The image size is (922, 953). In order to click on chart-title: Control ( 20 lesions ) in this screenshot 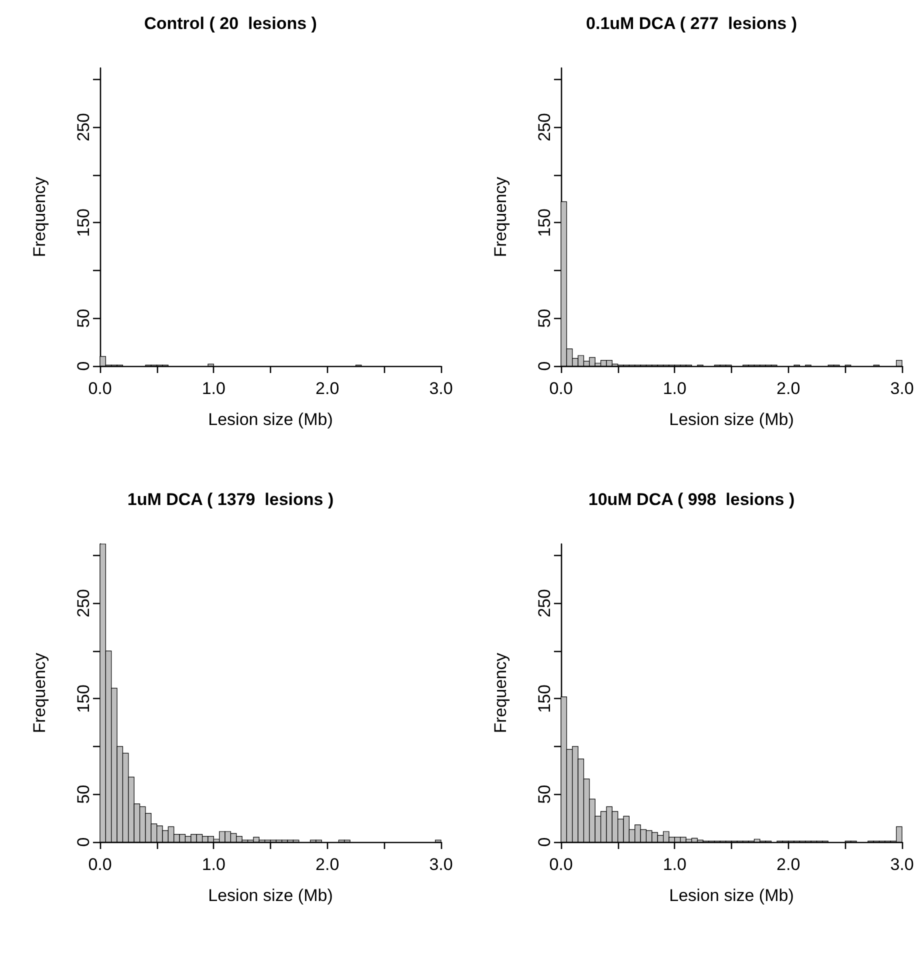, I will do `click(230, 23)`.